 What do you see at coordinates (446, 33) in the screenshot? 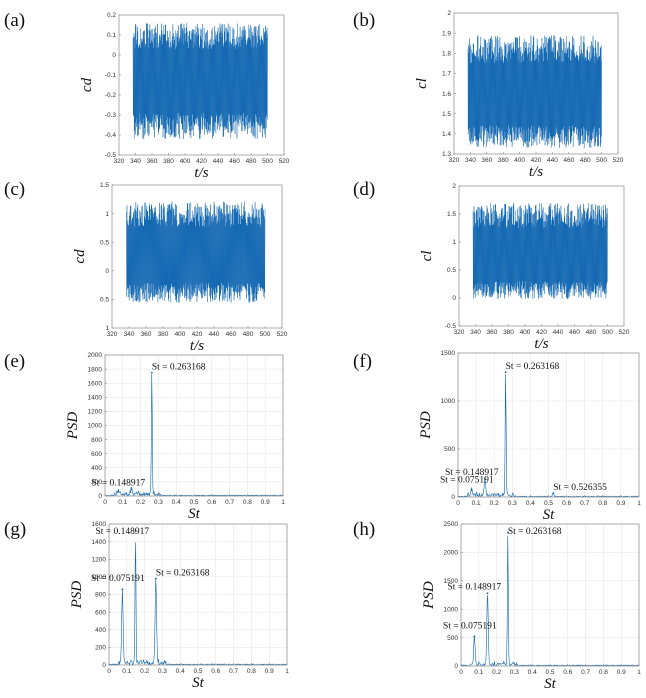
I see `y-tick-label: 1.9` at bounding box center [446, 33].